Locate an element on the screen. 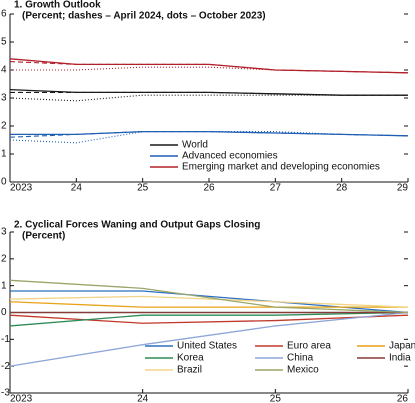  legend-label: Emerging market and developing economies is located at coordinates (281, 167).